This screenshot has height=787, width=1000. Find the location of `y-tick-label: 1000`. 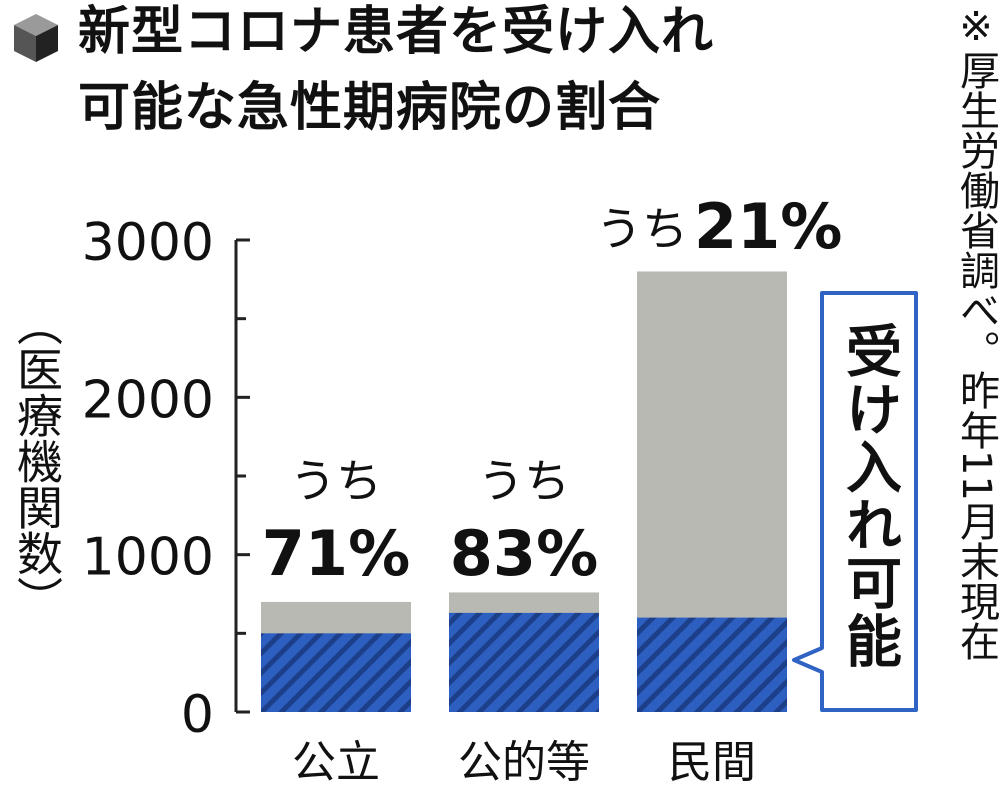

y-tick-label: 1000 is located at coordinates (148, 558).